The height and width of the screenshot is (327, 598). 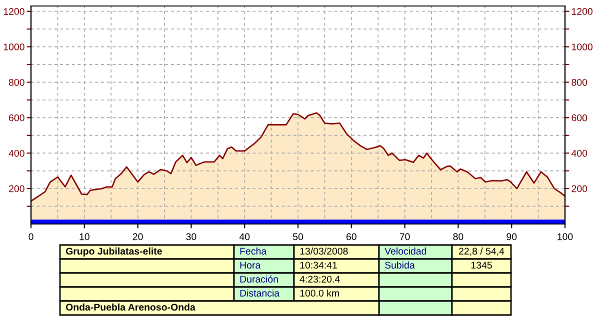 I want to click on text: Velocidad, so click(x=405, y=251).